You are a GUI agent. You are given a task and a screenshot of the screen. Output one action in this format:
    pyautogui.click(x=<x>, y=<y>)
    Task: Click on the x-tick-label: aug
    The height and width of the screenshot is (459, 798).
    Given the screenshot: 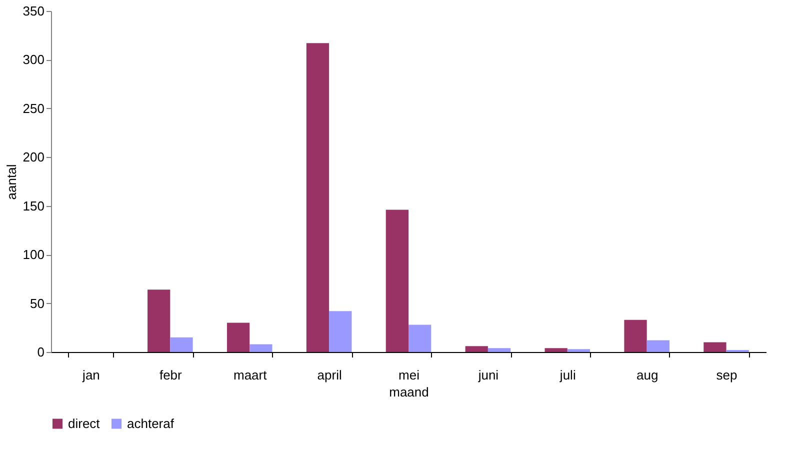 What is the action you would take?
    pyautogui.click(x=647, y=375)
    